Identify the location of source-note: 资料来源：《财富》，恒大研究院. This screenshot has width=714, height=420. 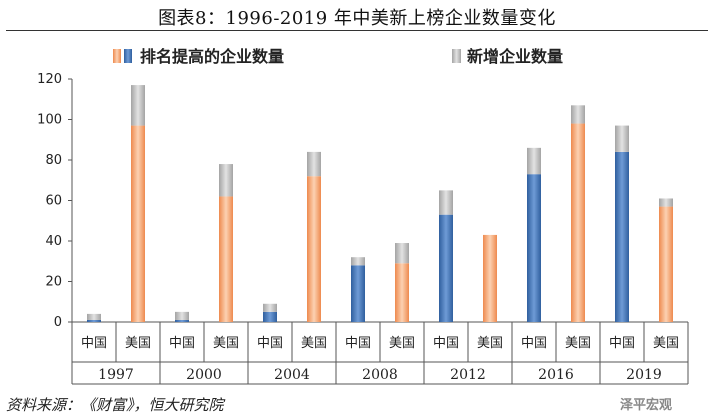
(115, 405).